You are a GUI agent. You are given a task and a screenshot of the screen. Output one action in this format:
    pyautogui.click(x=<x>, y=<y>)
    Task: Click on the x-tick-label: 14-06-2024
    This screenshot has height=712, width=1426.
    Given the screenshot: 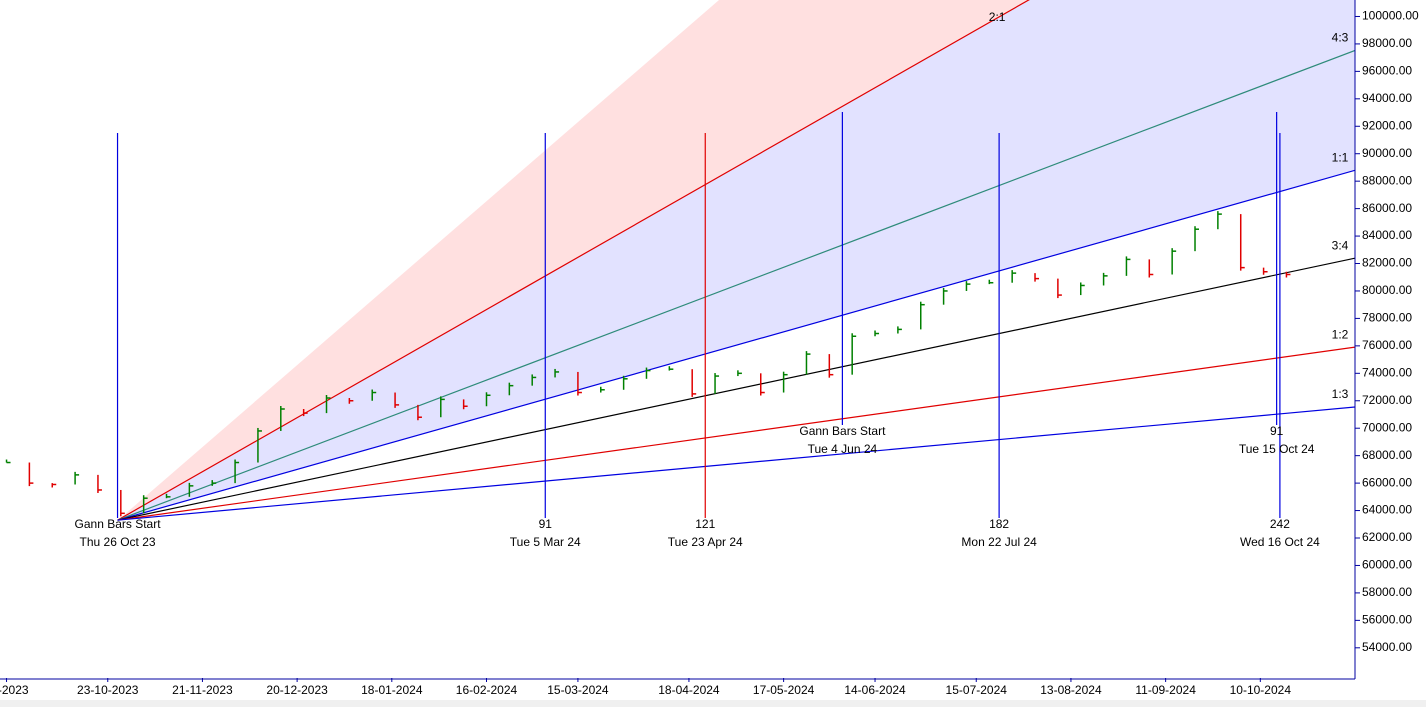 What is the action you would take?
    pyautogui.click(x=875, y=690)
    